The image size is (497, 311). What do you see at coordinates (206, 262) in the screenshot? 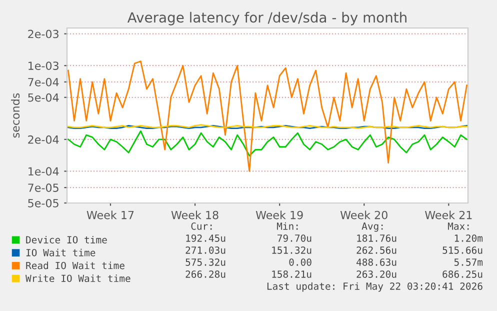
I see `text: 575.32u` at bounding box center [206, 262].